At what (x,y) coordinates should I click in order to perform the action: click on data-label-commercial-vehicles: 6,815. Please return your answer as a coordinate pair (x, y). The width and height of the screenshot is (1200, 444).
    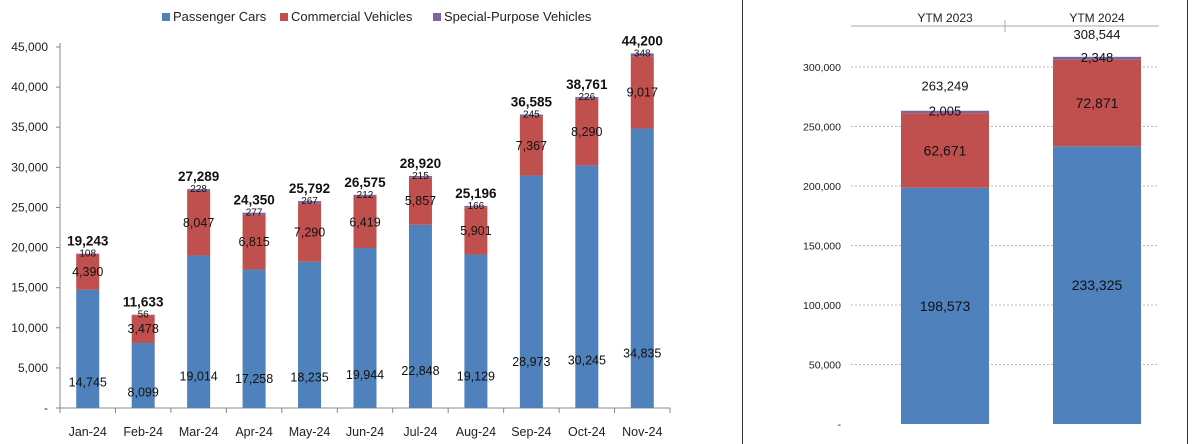
    Looking at the image, I should click on (253, 242).